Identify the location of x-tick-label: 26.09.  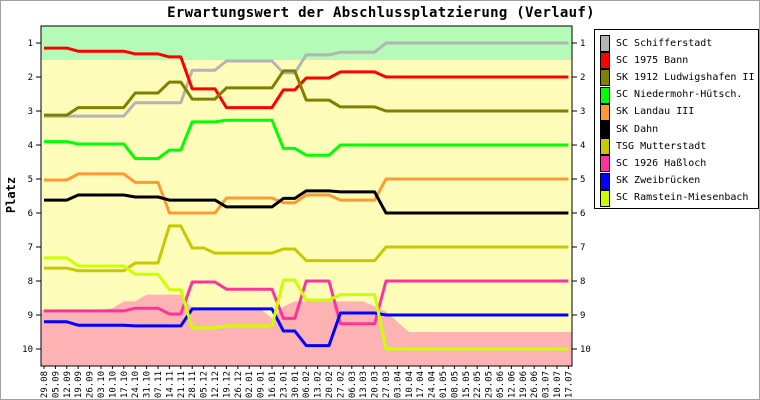
(91, 384).